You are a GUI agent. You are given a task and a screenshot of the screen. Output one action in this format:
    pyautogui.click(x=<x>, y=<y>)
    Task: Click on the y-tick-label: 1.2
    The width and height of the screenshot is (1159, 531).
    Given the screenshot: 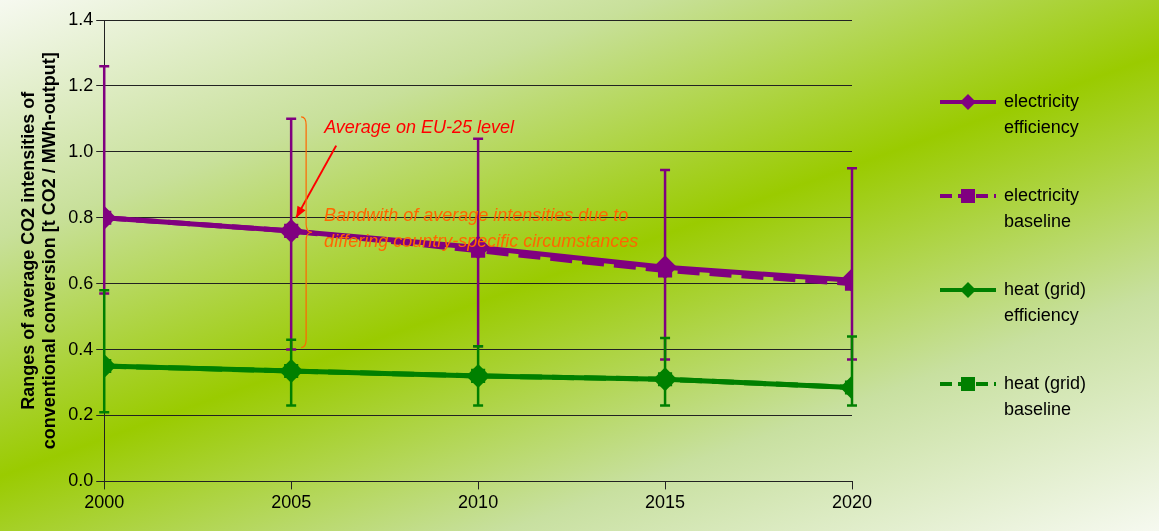 What is the action you would take?
    pyautogui.click(x=81, y=84)
    